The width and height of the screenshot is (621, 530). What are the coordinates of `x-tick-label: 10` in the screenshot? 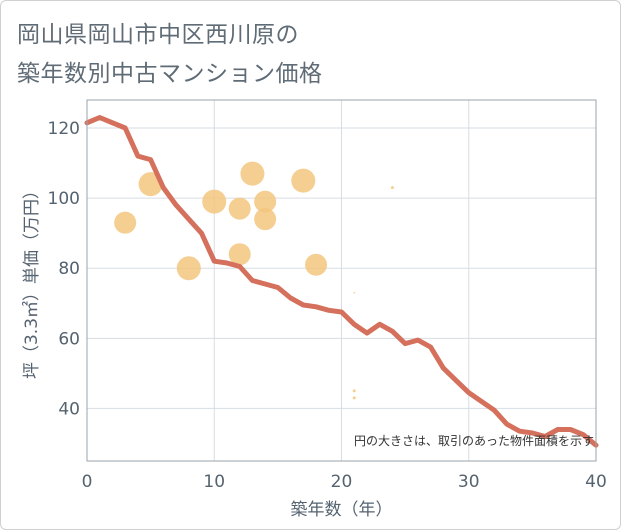 It's located at (214, 482).